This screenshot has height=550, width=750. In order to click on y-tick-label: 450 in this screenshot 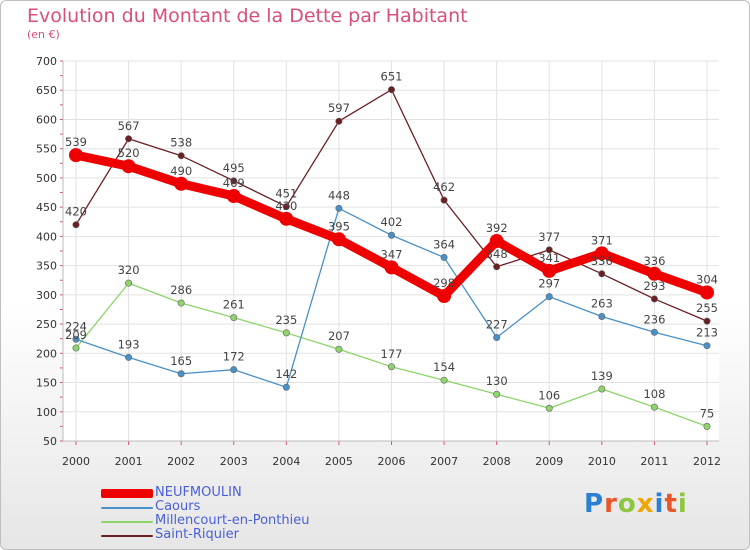, I will do `click(46, 207)`.